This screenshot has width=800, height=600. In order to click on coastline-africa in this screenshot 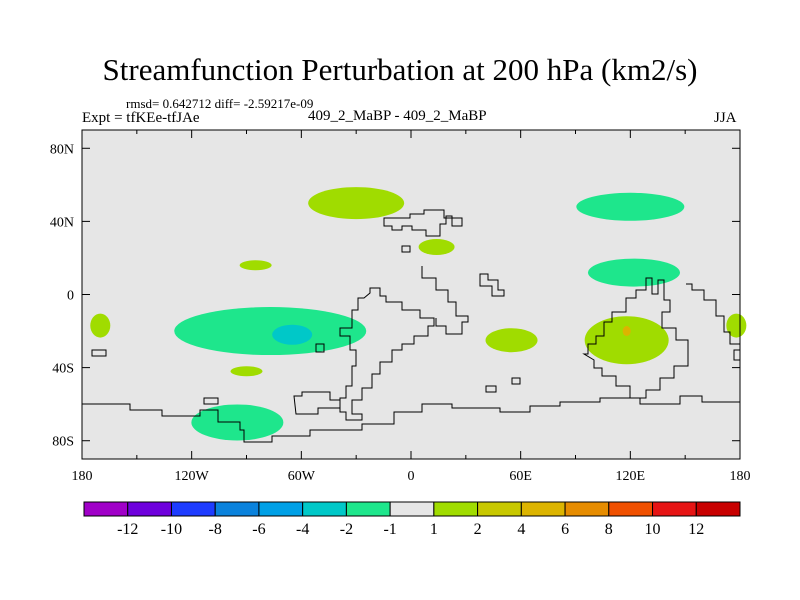, I will do `click(423, 223)`.